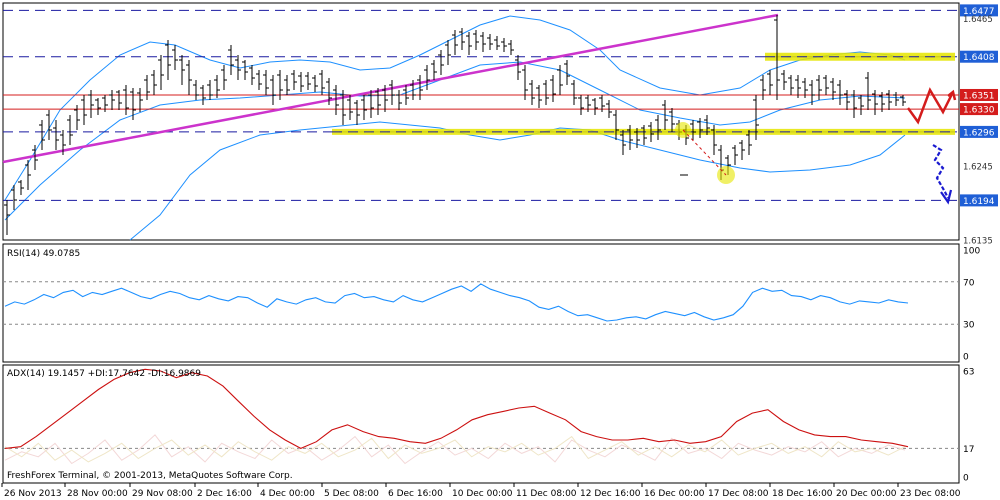  Describe the element at coordinates (930, 106) in the screenshot. I see `forecast-red-path` at that location.